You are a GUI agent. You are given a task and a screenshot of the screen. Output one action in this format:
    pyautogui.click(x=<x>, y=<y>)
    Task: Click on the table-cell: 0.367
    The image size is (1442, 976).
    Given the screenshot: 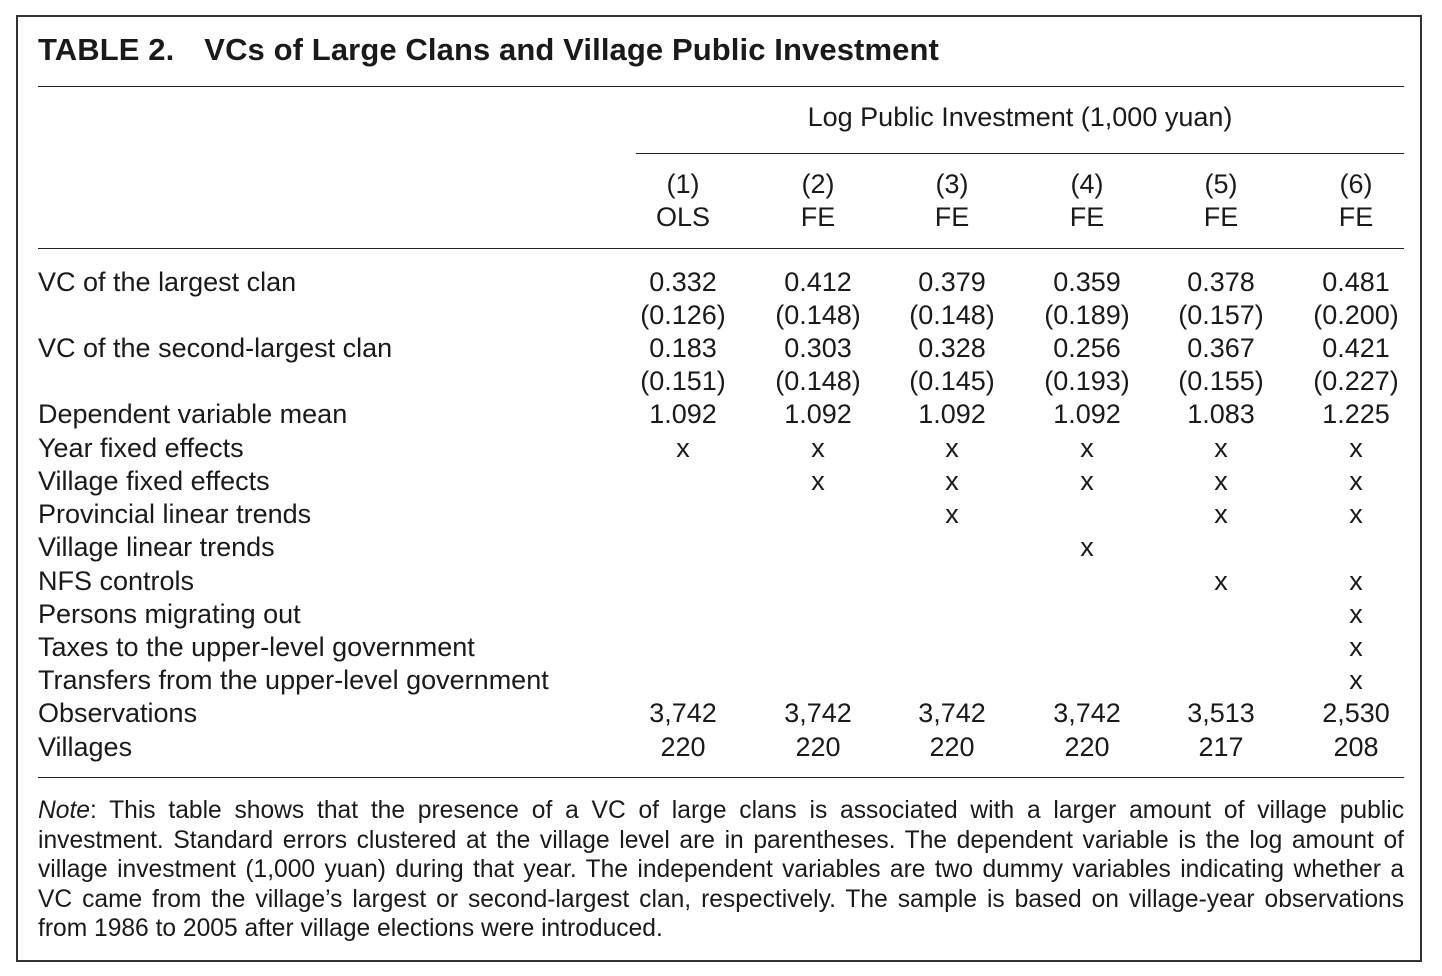 What is the action you would take?
    pyautogui.click(x=1221, y=348)
    